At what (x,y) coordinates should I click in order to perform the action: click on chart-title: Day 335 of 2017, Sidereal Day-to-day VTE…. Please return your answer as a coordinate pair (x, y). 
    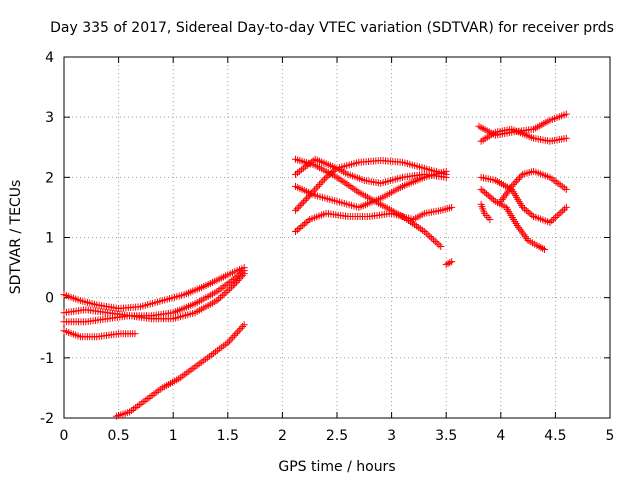
    Looking at the image, I should click on (332, 28).